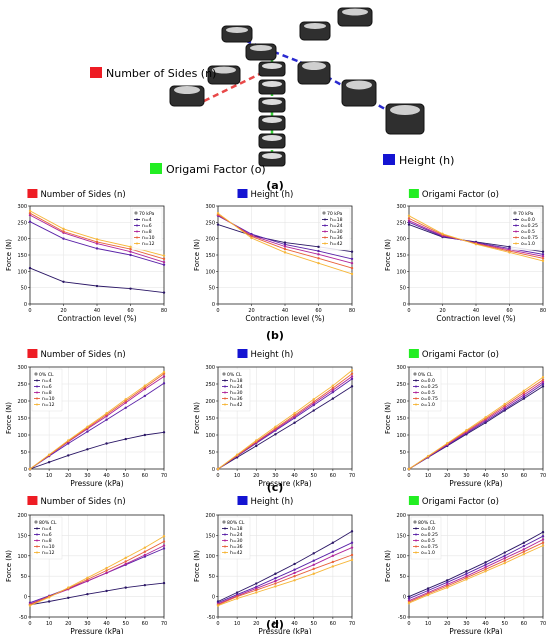 Image resolution: width=550 pixels, height=634 pixels. Describe the element at coordinates (68, 624) in the screenshot. I see `x-tick-label: 20` at that location.